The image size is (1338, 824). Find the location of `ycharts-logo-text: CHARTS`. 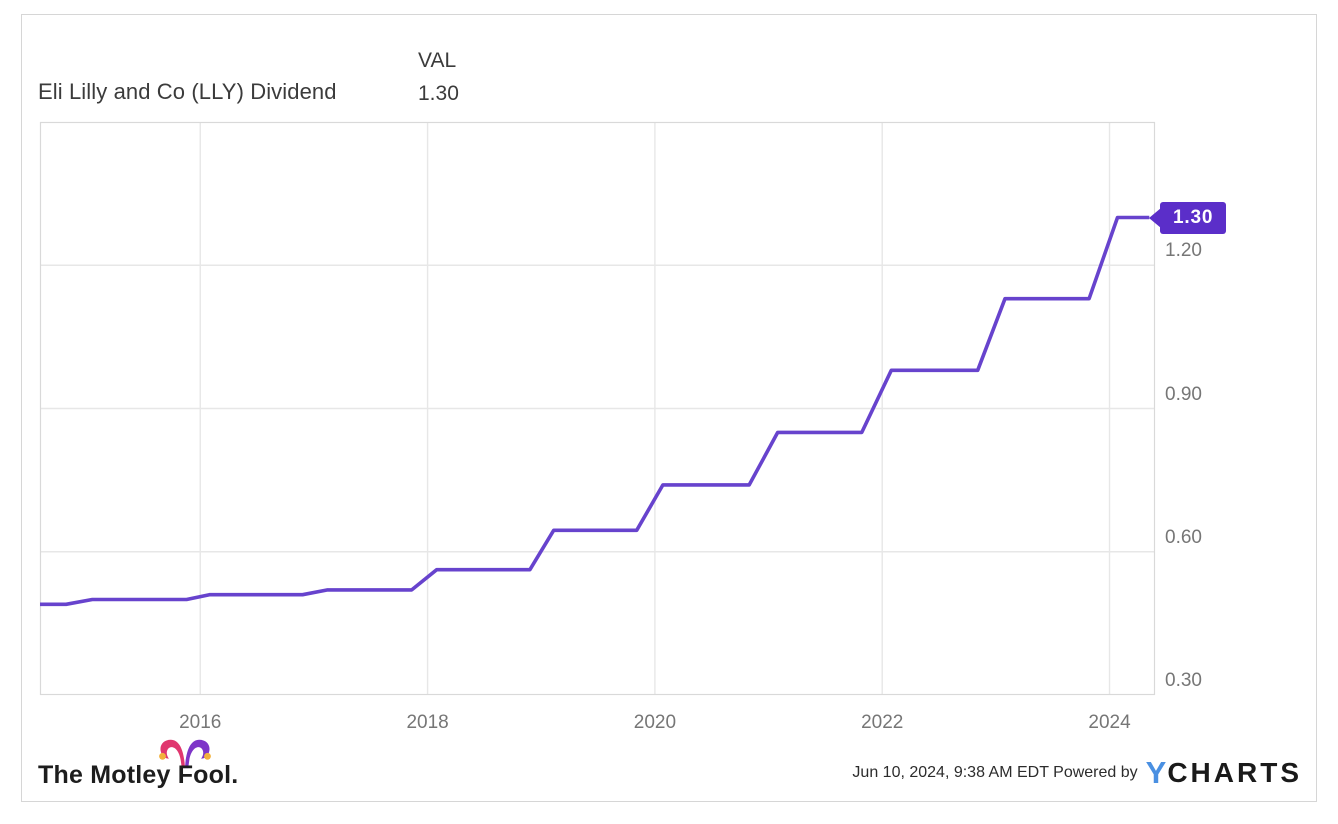

ycharts-logo-text: CHARTS is located at coordinates (1234, 772).